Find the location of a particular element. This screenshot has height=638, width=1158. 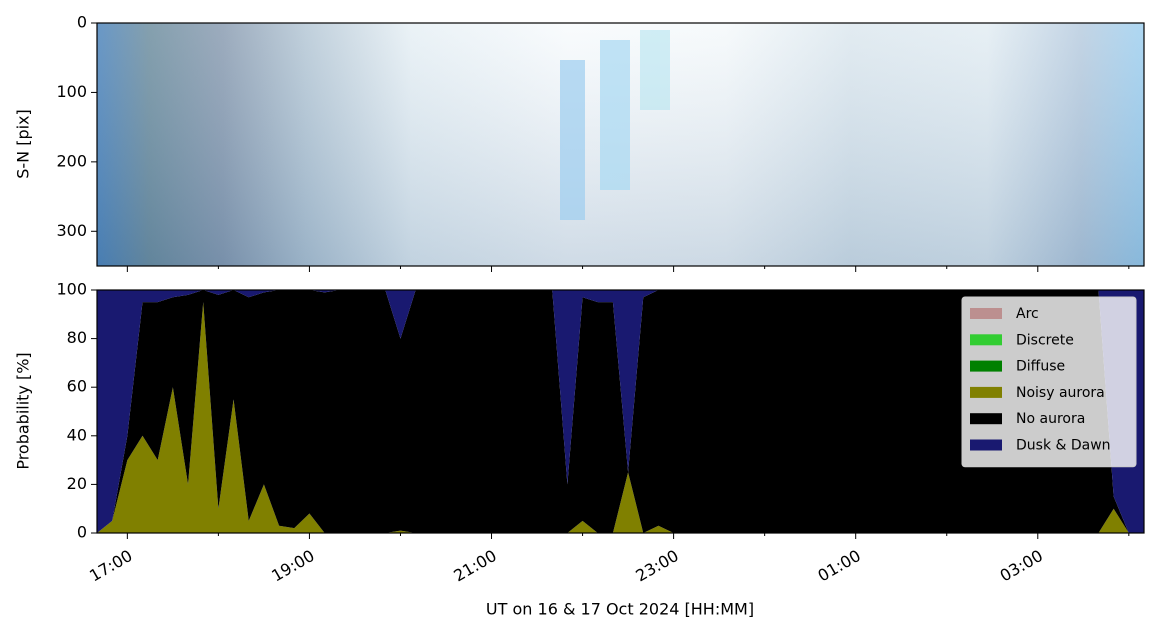

y-tick-label: 80 is located at coordinates (77, 337).